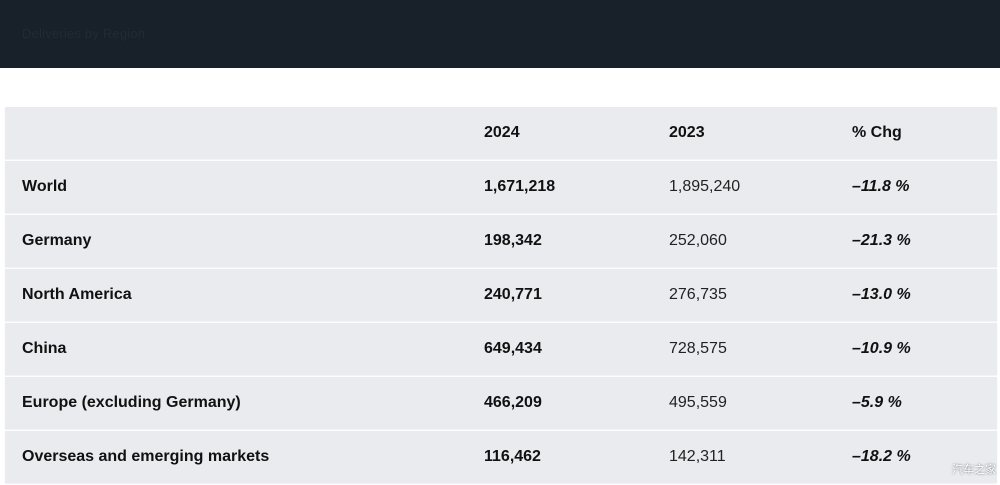  Describe the element at coordinates (698, 240) in the screenshot. I see `value-2023: 252,060` at that location.